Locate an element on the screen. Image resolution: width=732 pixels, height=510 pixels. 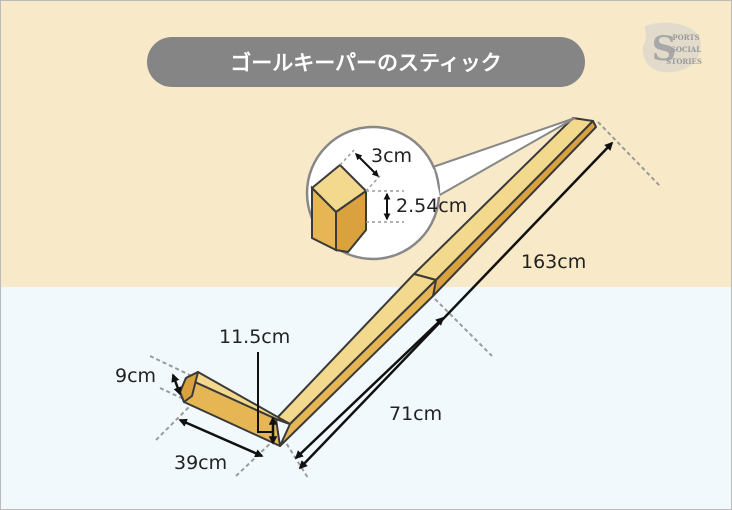
paddle-height-label: 11.5cm is located at coordinates (254, 337).